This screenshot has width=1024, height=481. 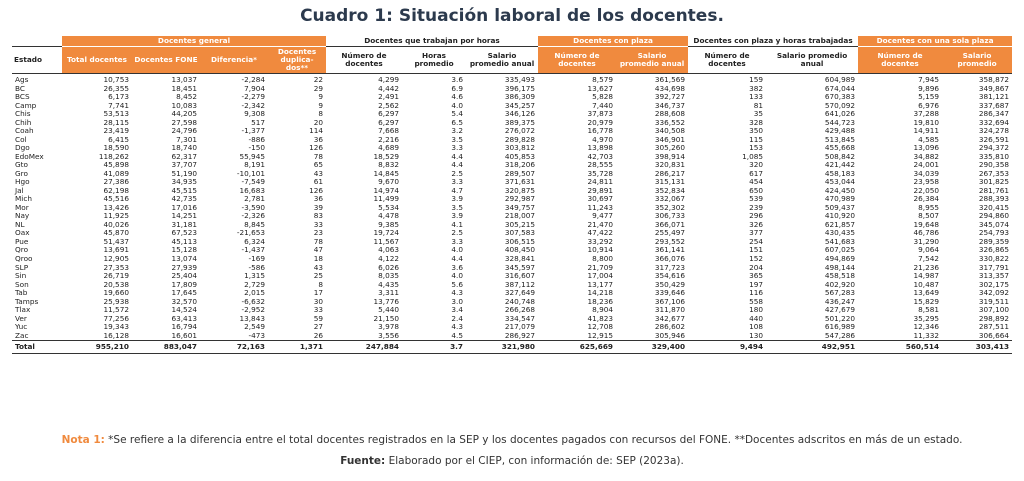 What do you see at coordinates (994, 224) in the screenshot?
I see `value-cell: 345,074` at bounding box center [994, 224].